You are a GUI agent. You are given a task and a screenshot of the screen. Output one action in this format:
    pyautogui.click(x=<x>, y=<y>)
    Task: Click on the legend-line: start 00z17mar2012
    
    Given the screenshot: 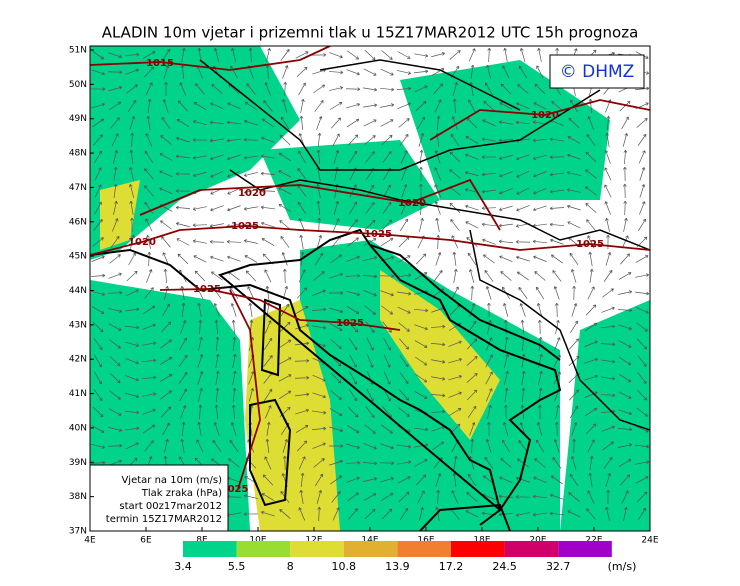 What is the action you would take?
    pyautogui.click(x=170, y=506)
    